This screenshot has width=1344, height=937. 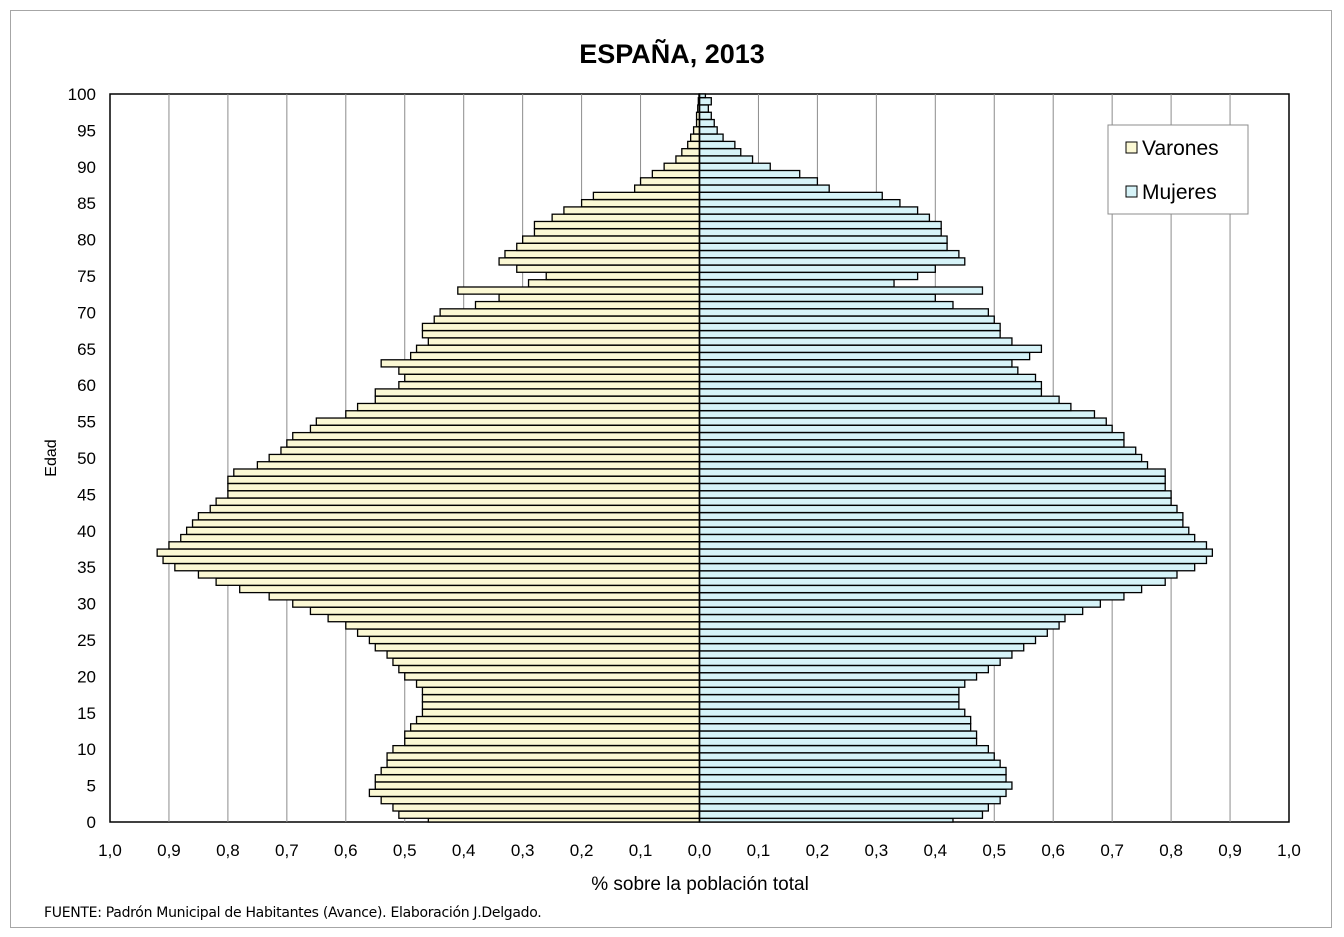 I want to click on x-tick-label: 0,4, so click(x=464, y=850).